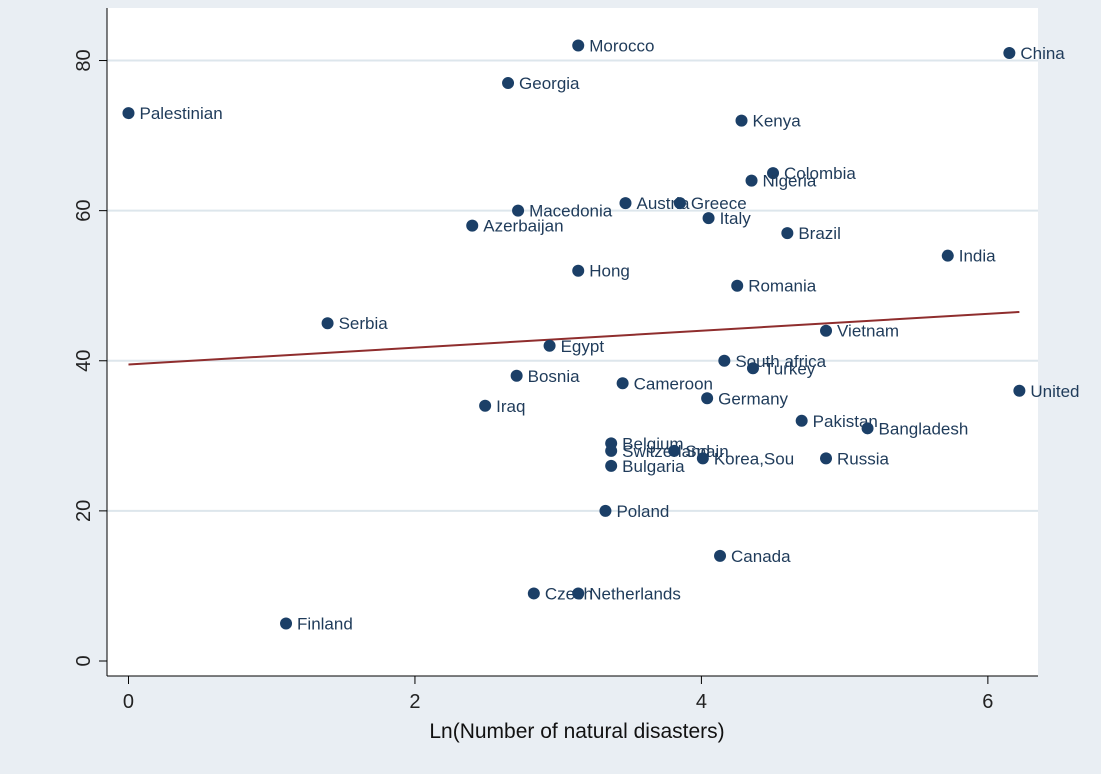 Image resolution: width=1101 pixels, height=774 pixels. I want to click on fit-line-group, so click(574, 338).